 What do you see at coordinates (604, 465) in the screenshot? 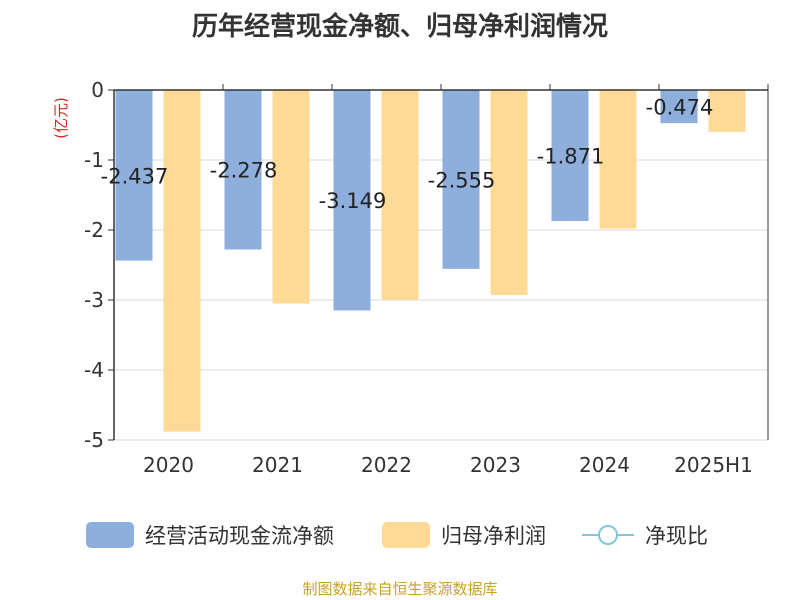
I see `x-tick-label: 2024` at bounding box center [604, 465].